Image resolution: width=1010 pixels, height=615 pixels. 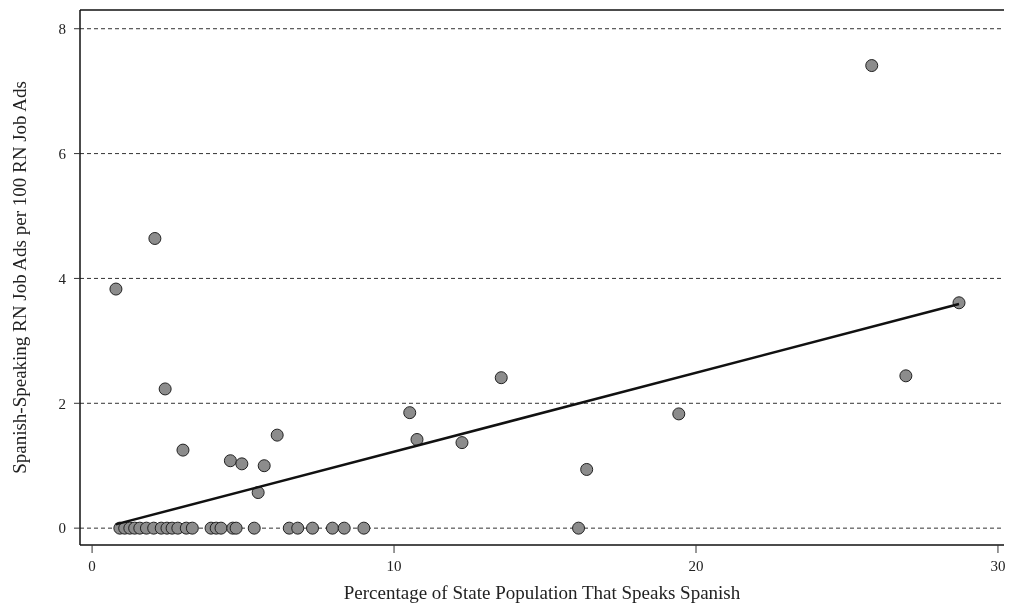 I want to click on y-tick-label: 4, so click(x=62, y=278).